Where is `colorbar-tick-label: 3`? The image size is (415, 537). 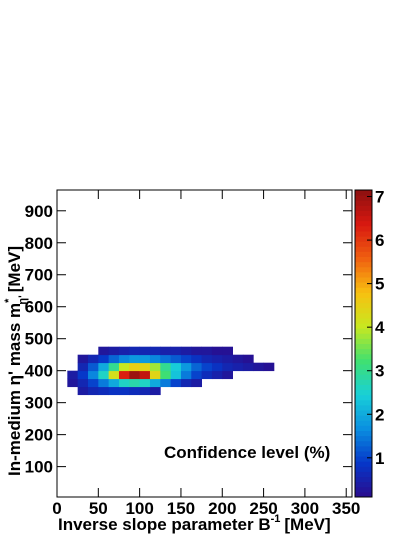
colorbar-tick-label: 3 is located at coordinates (379, 371).